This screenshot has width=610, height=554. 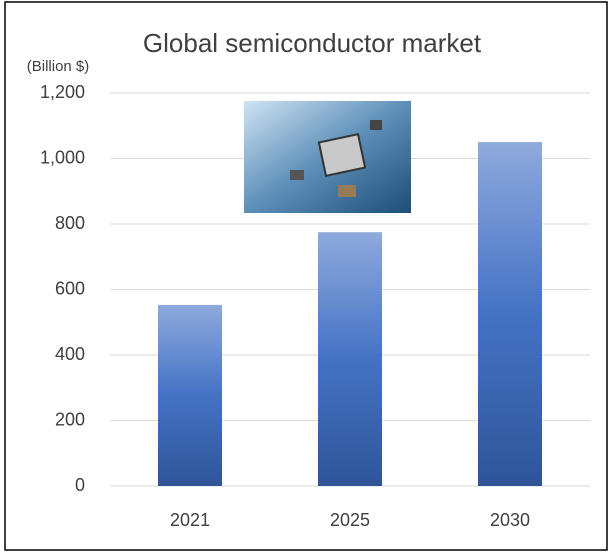 I want to click on y-tick-label: 1,200, so click(x=62, y=92).